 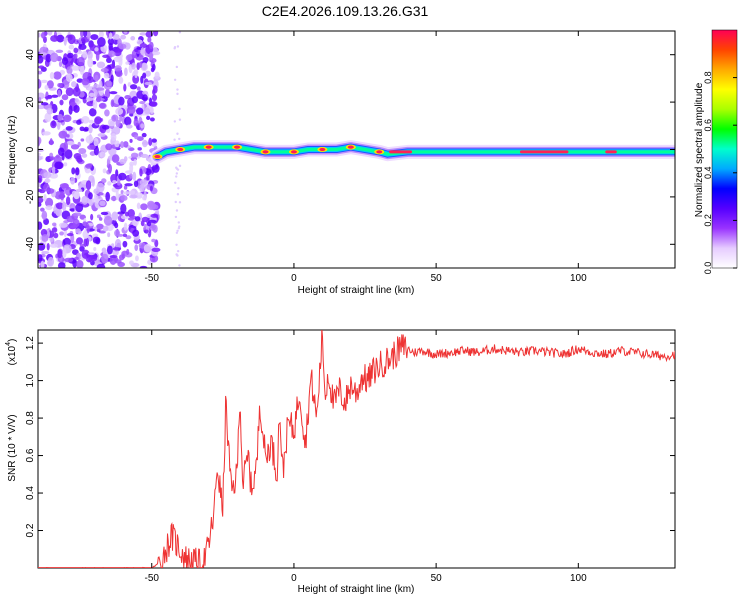 I want to click on spectrogram-xlabel: Height of straight line (km), so click(x=356, y=290).